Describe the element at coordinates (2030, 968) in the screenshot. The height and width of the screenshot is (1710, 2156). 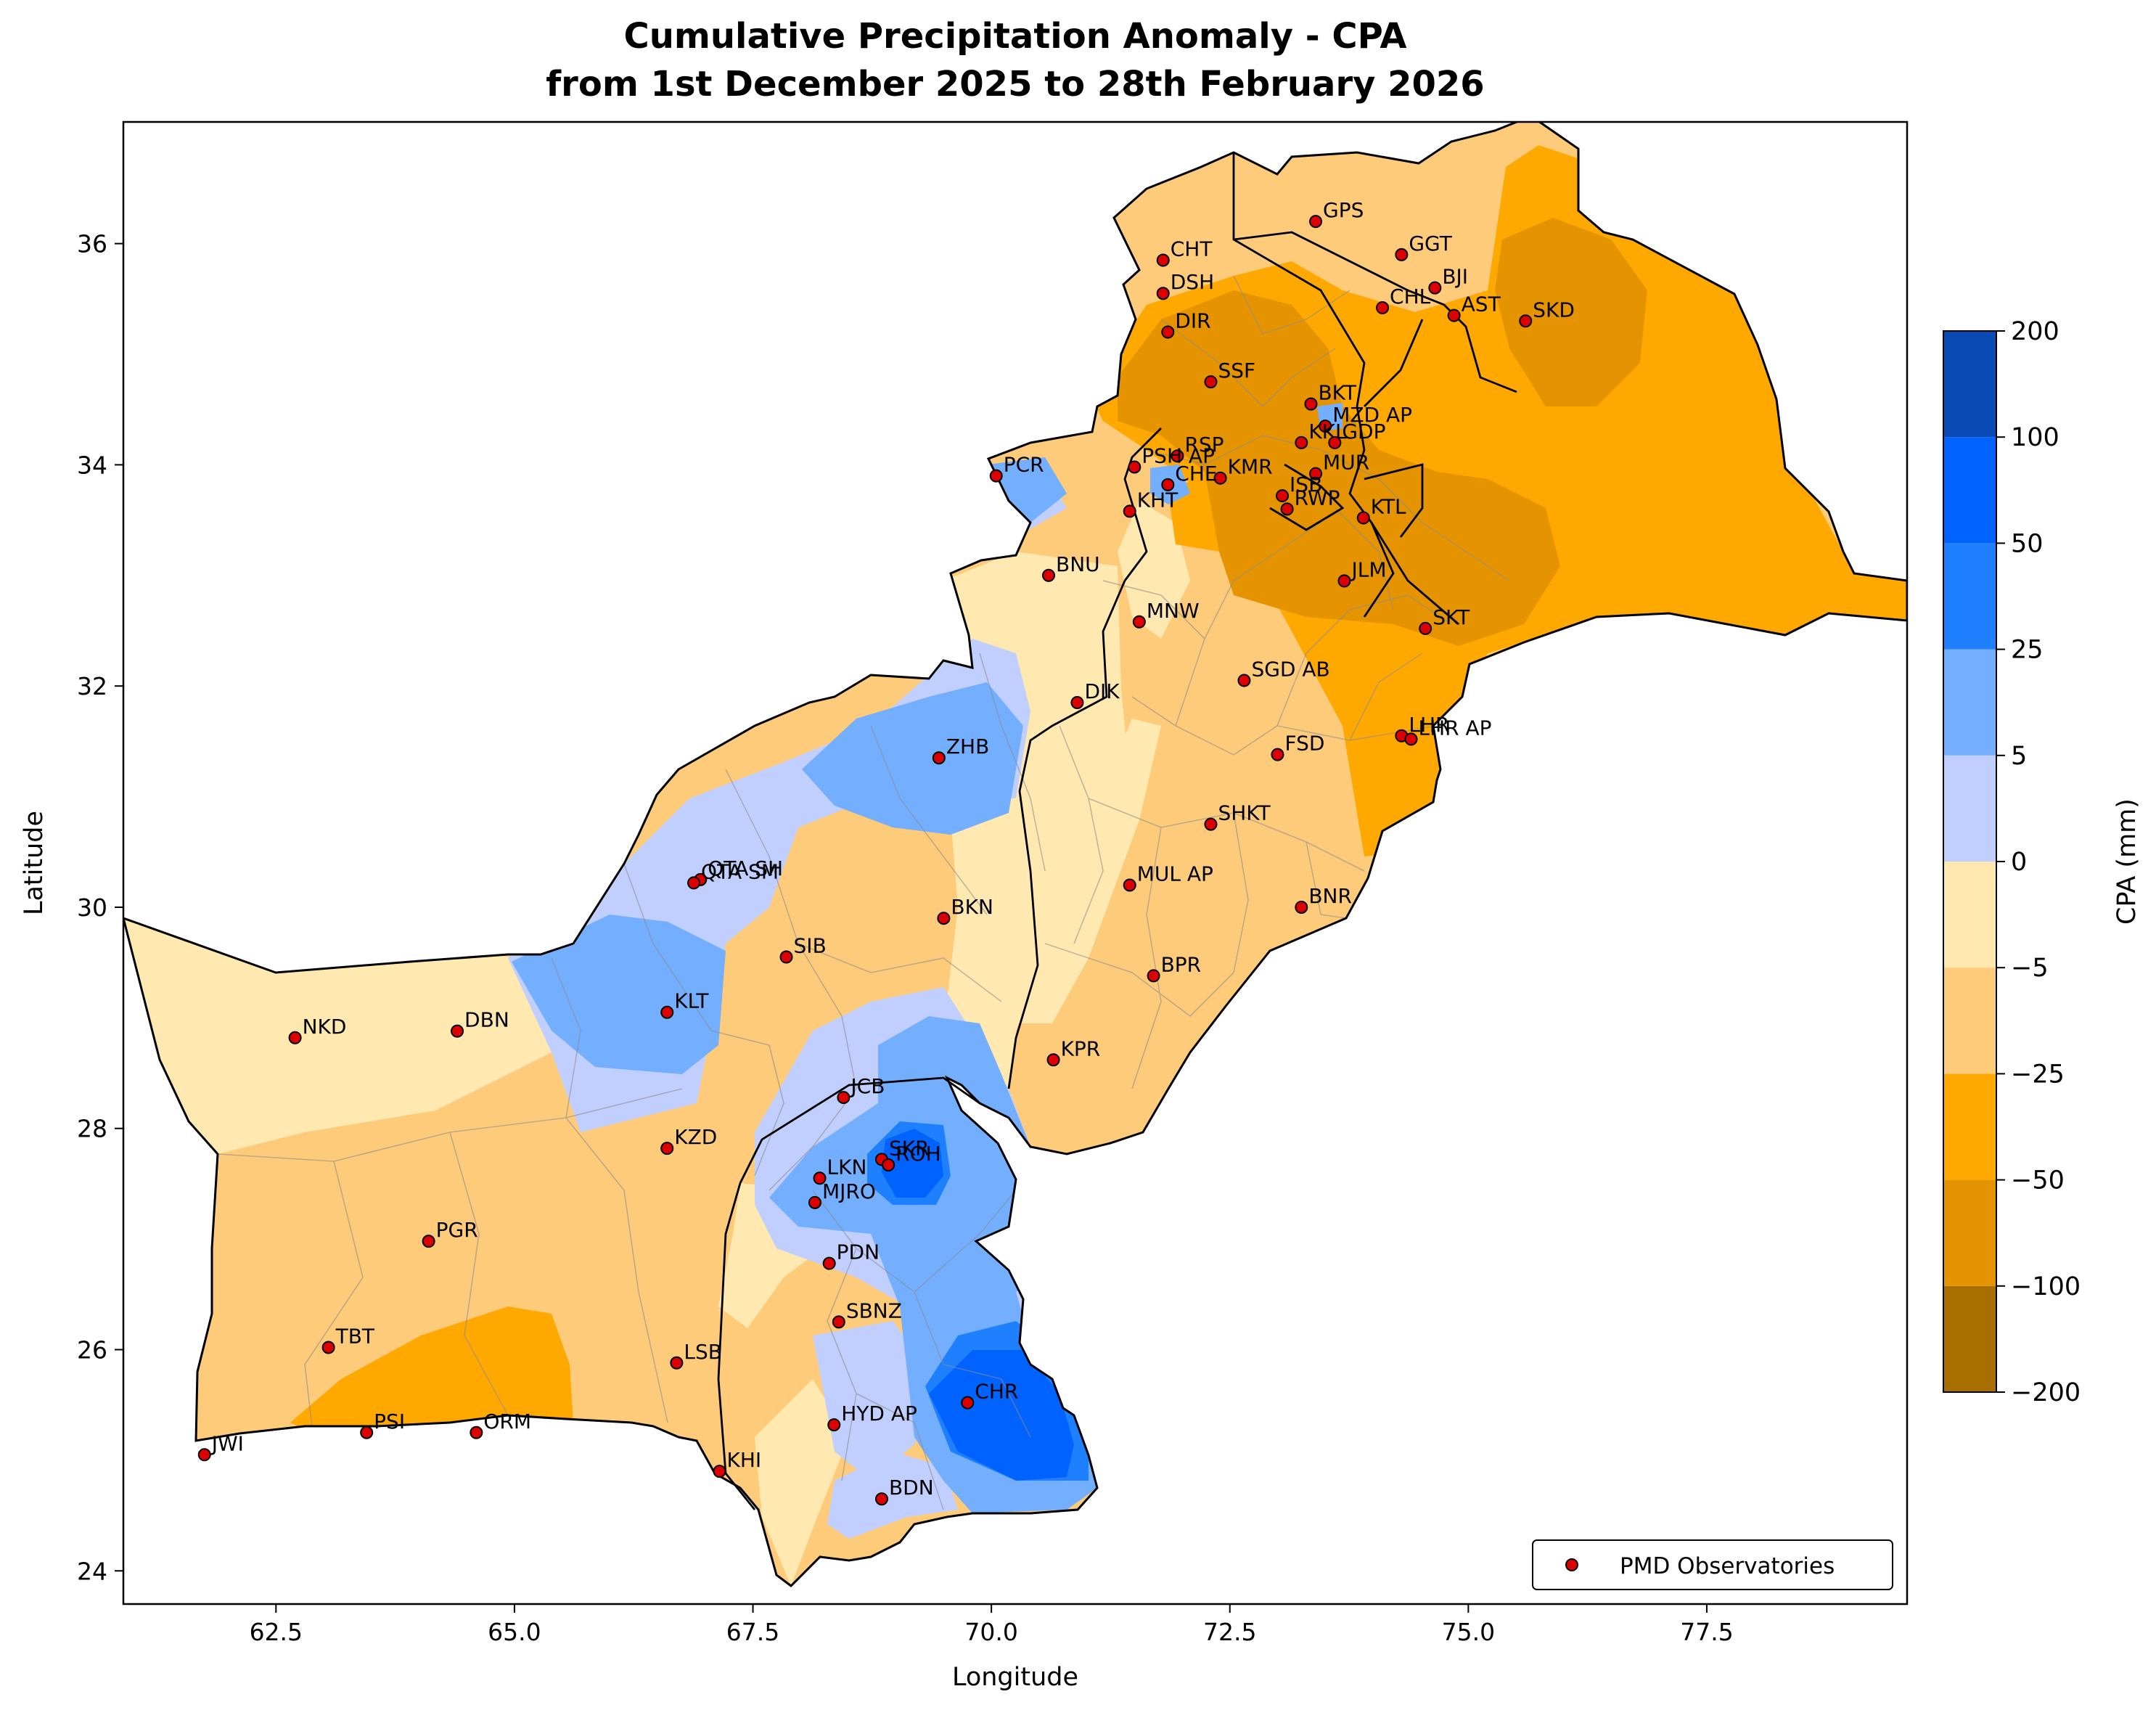
I see `colorbar-tick-label: −5` at that location.